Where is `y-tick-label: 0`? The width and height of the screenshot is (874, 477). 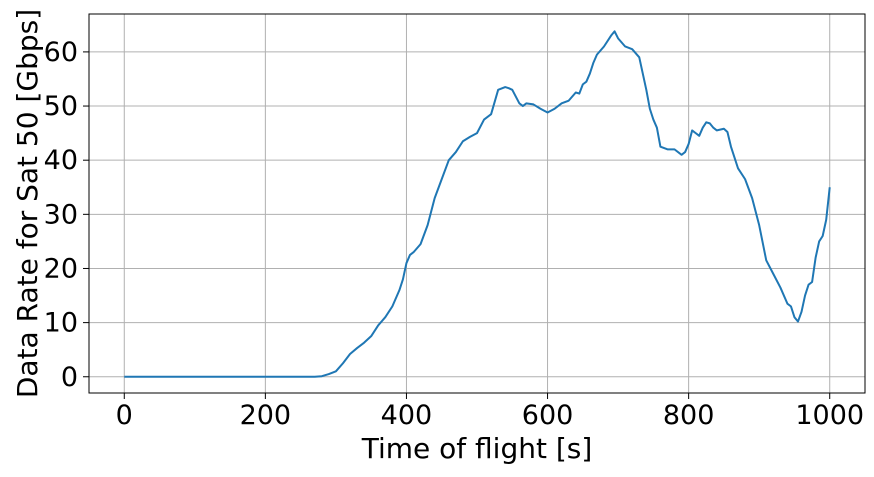
y-tick-label: 0 is located at coordinates (69, 377).